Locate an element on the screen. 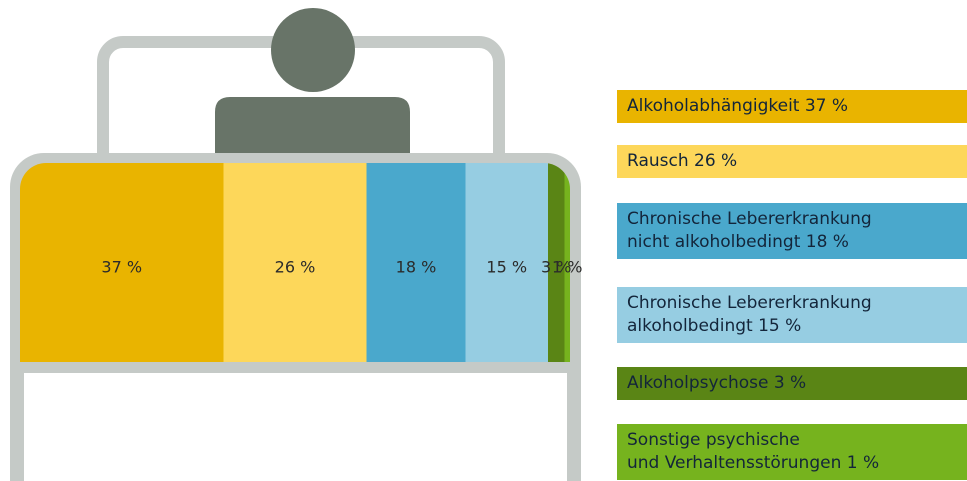  legend-label: Rausch 26 % is located at coordinates (682, 161).